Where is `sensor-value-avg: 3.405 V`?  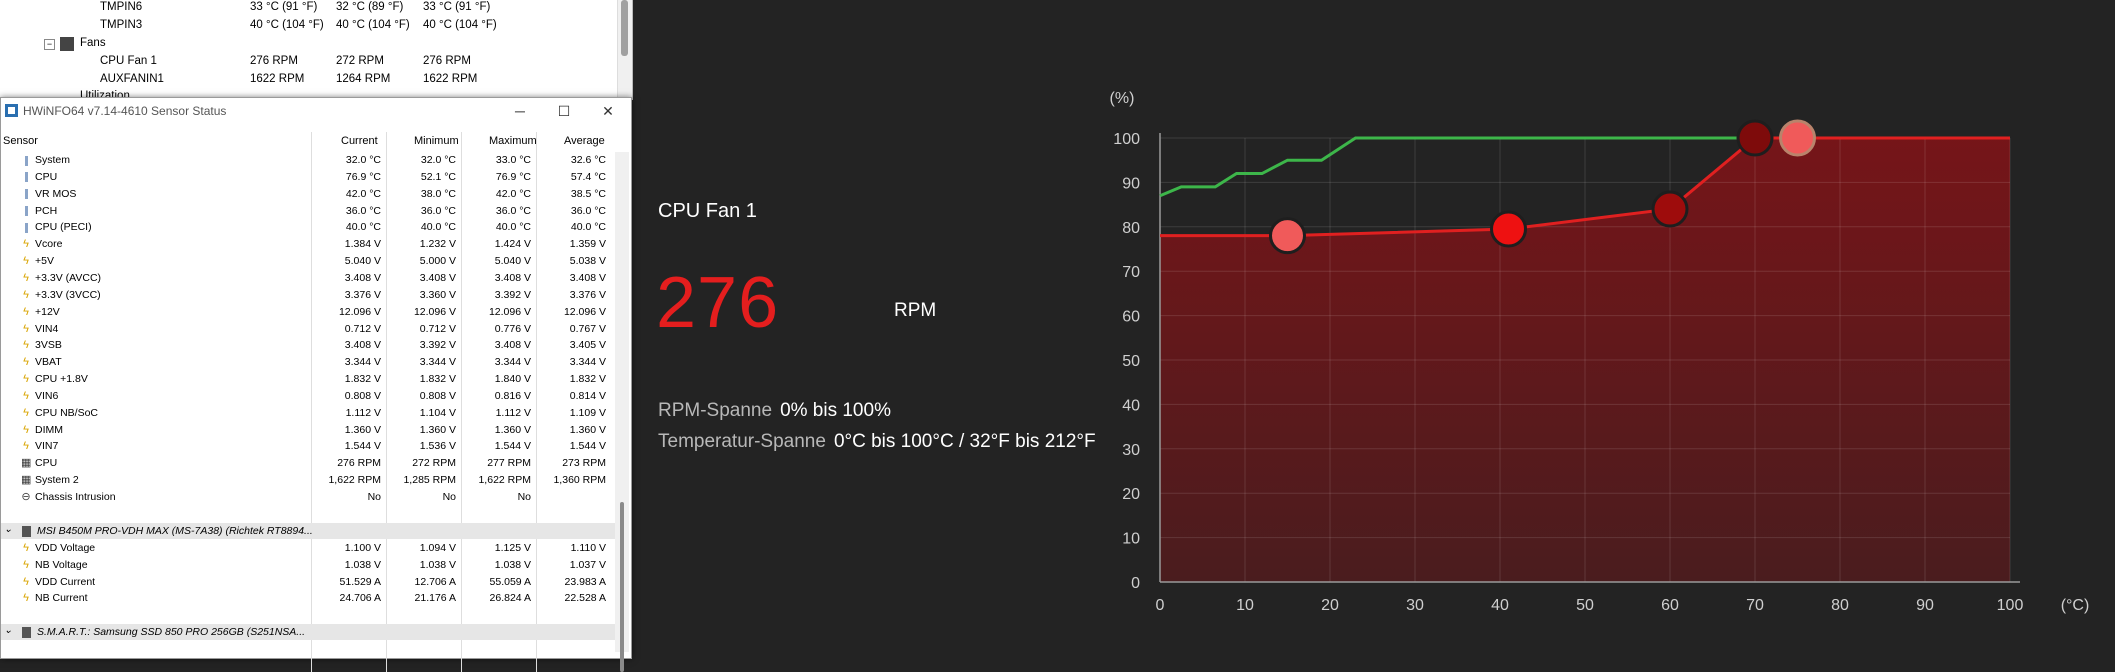
sensor-value-avg: 3.405 V is located at coordinates (587, 345).